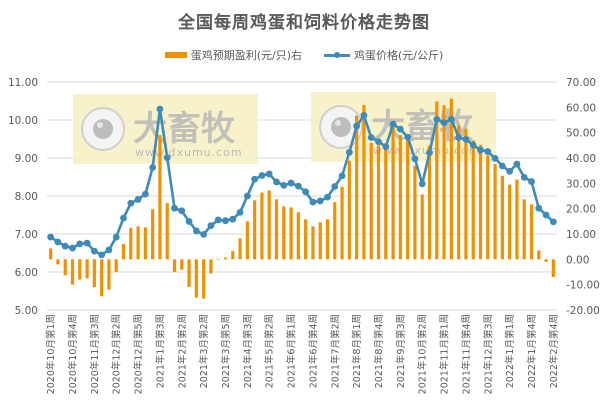 This screenshot has height=414, width=608. What do you see at coordinates (583, 311) in the screenshot?
I see `right-axis-tick: -20.00` at bounding box center [583, 311].